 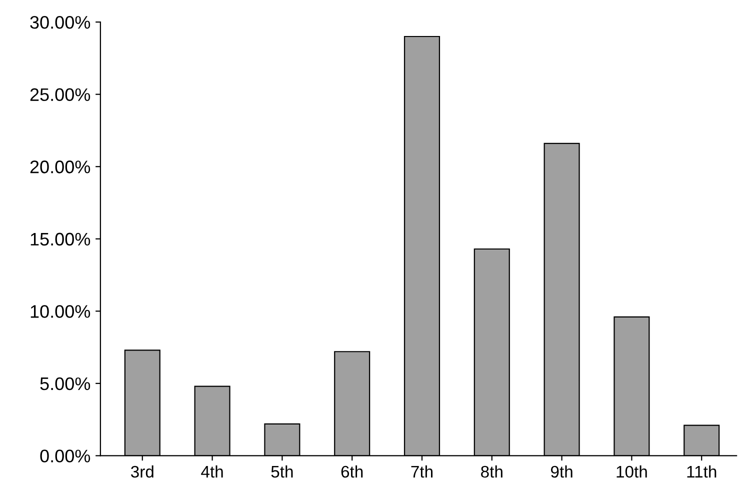 What do you see at coordinates (60, 311) in the screenshot?
I see `y-tick-label: 10.00%` at bounding box center [60, 311].